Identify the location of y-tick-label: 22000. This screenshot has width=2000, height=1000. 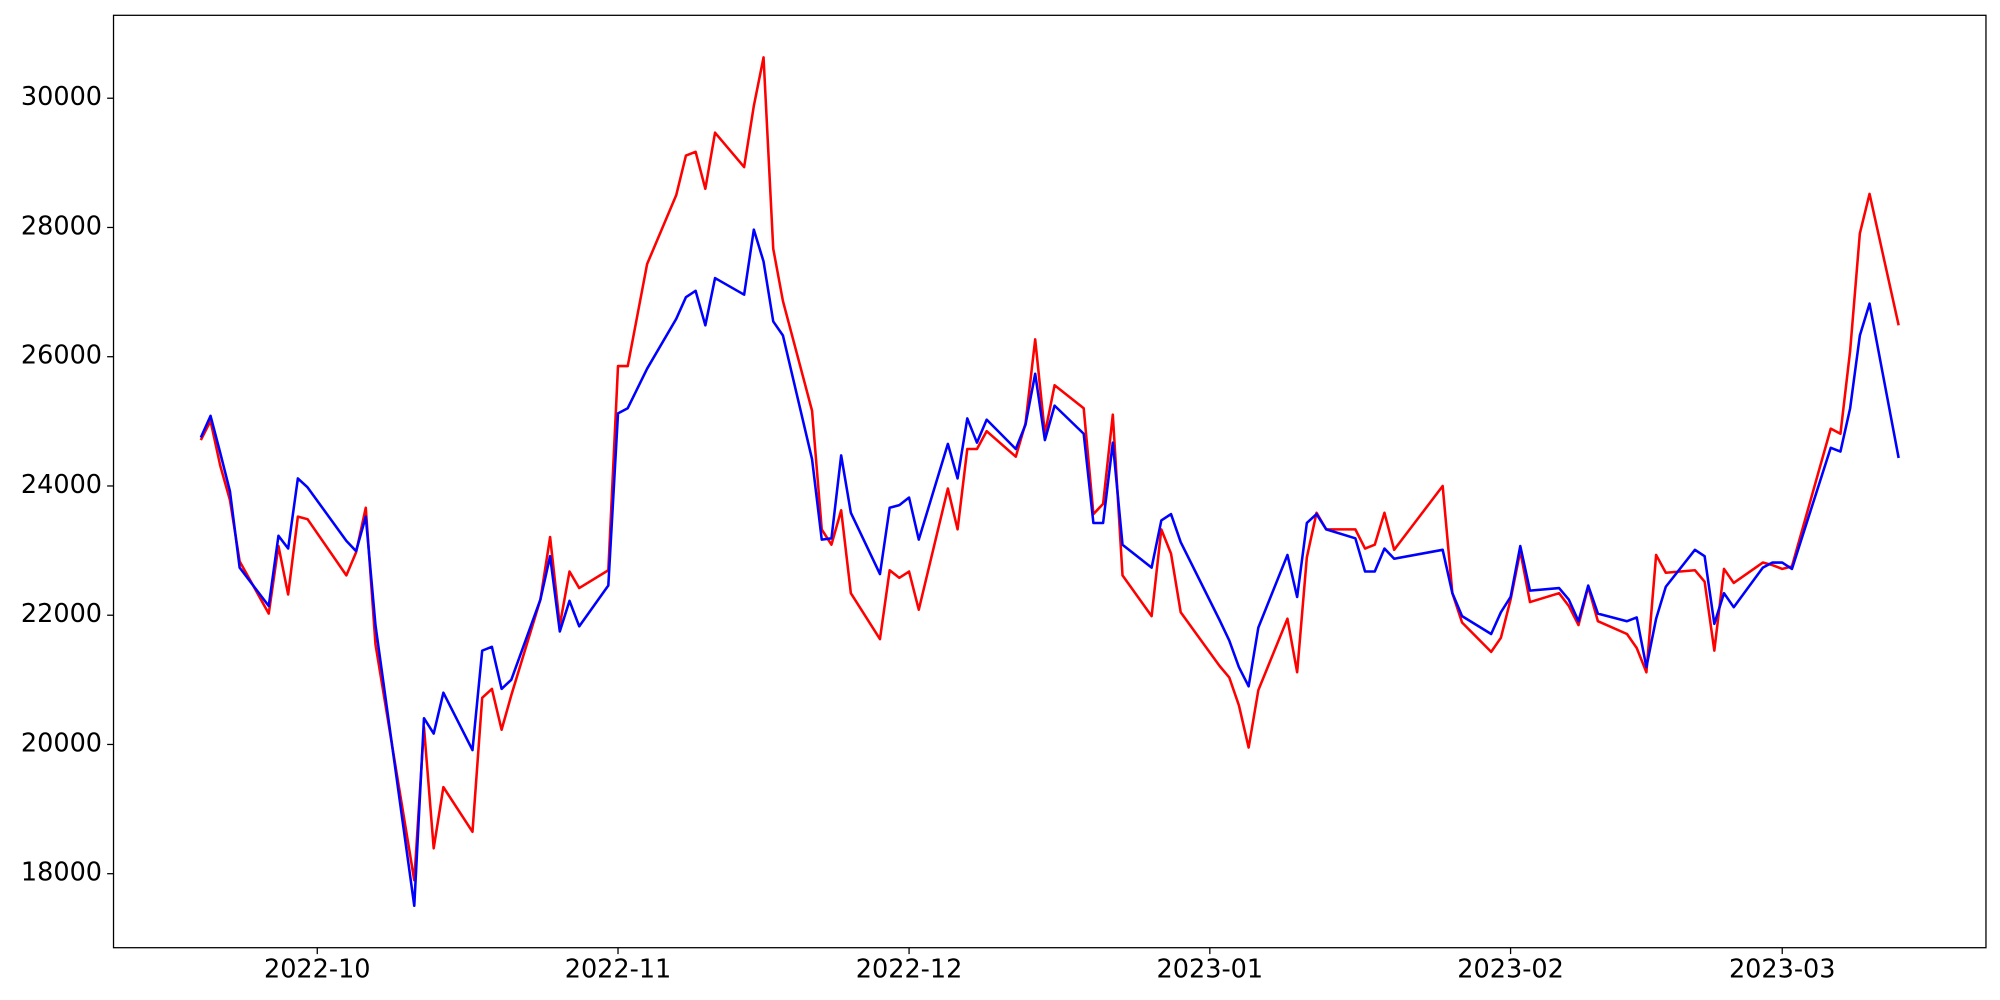
(61, 614).